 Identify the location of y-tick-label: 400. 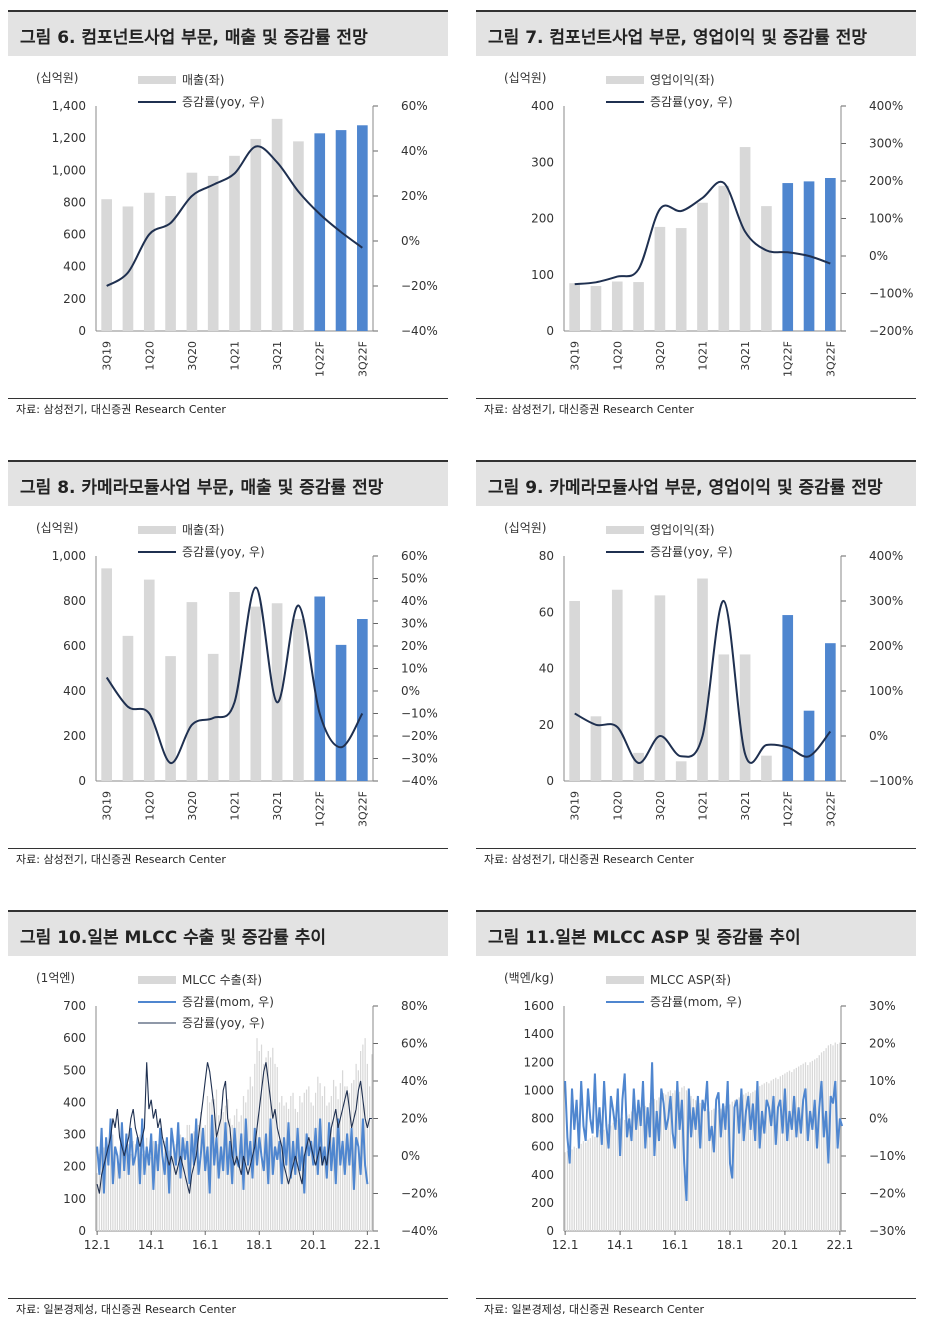
(74, 691).